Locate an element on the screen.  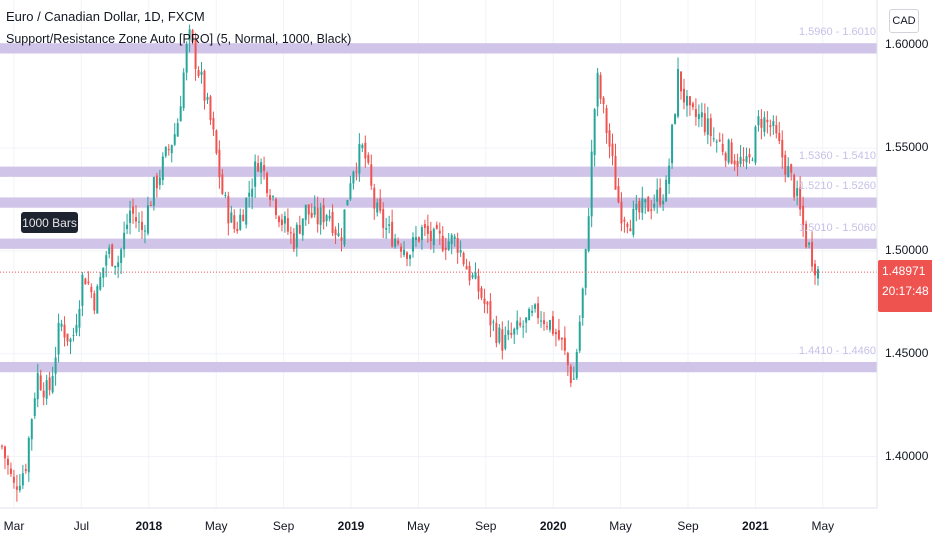
zone-label: 1.5360 - 1.5410 is located at coordinates (837, 155).